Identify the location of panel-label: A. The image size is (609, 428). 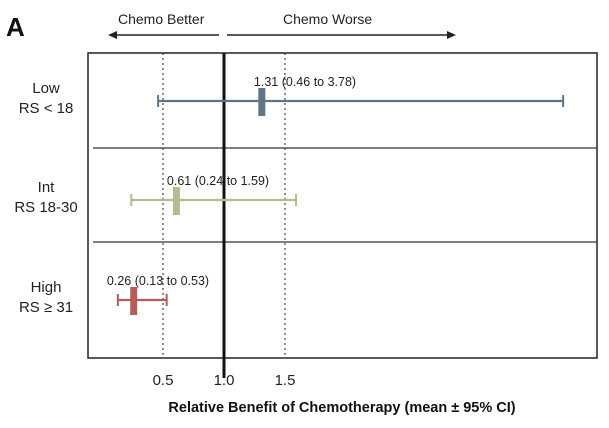
(15, 27).